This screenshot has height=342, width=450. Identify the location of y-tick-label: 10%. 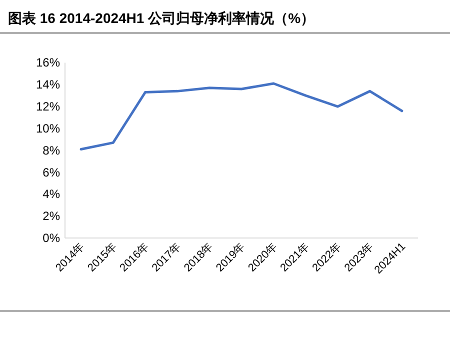
(48, 128).